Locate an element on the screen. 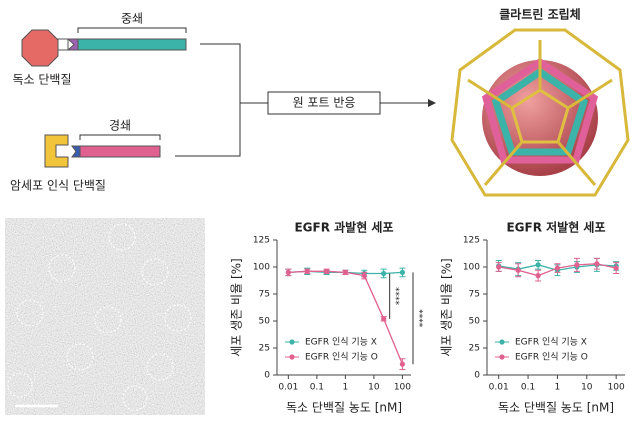 Image resolution: width=643 pixels, height=426 pixels. linker is located at coordinates (63, 44).